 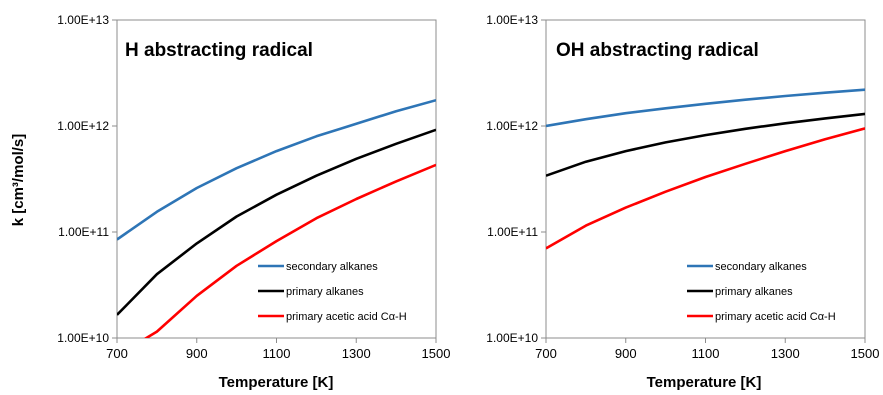 What do you see at coordinates (657, 50) in the screenshot?
I see `chart-title: OH abstracting radical` at bounding box center [657, 50].